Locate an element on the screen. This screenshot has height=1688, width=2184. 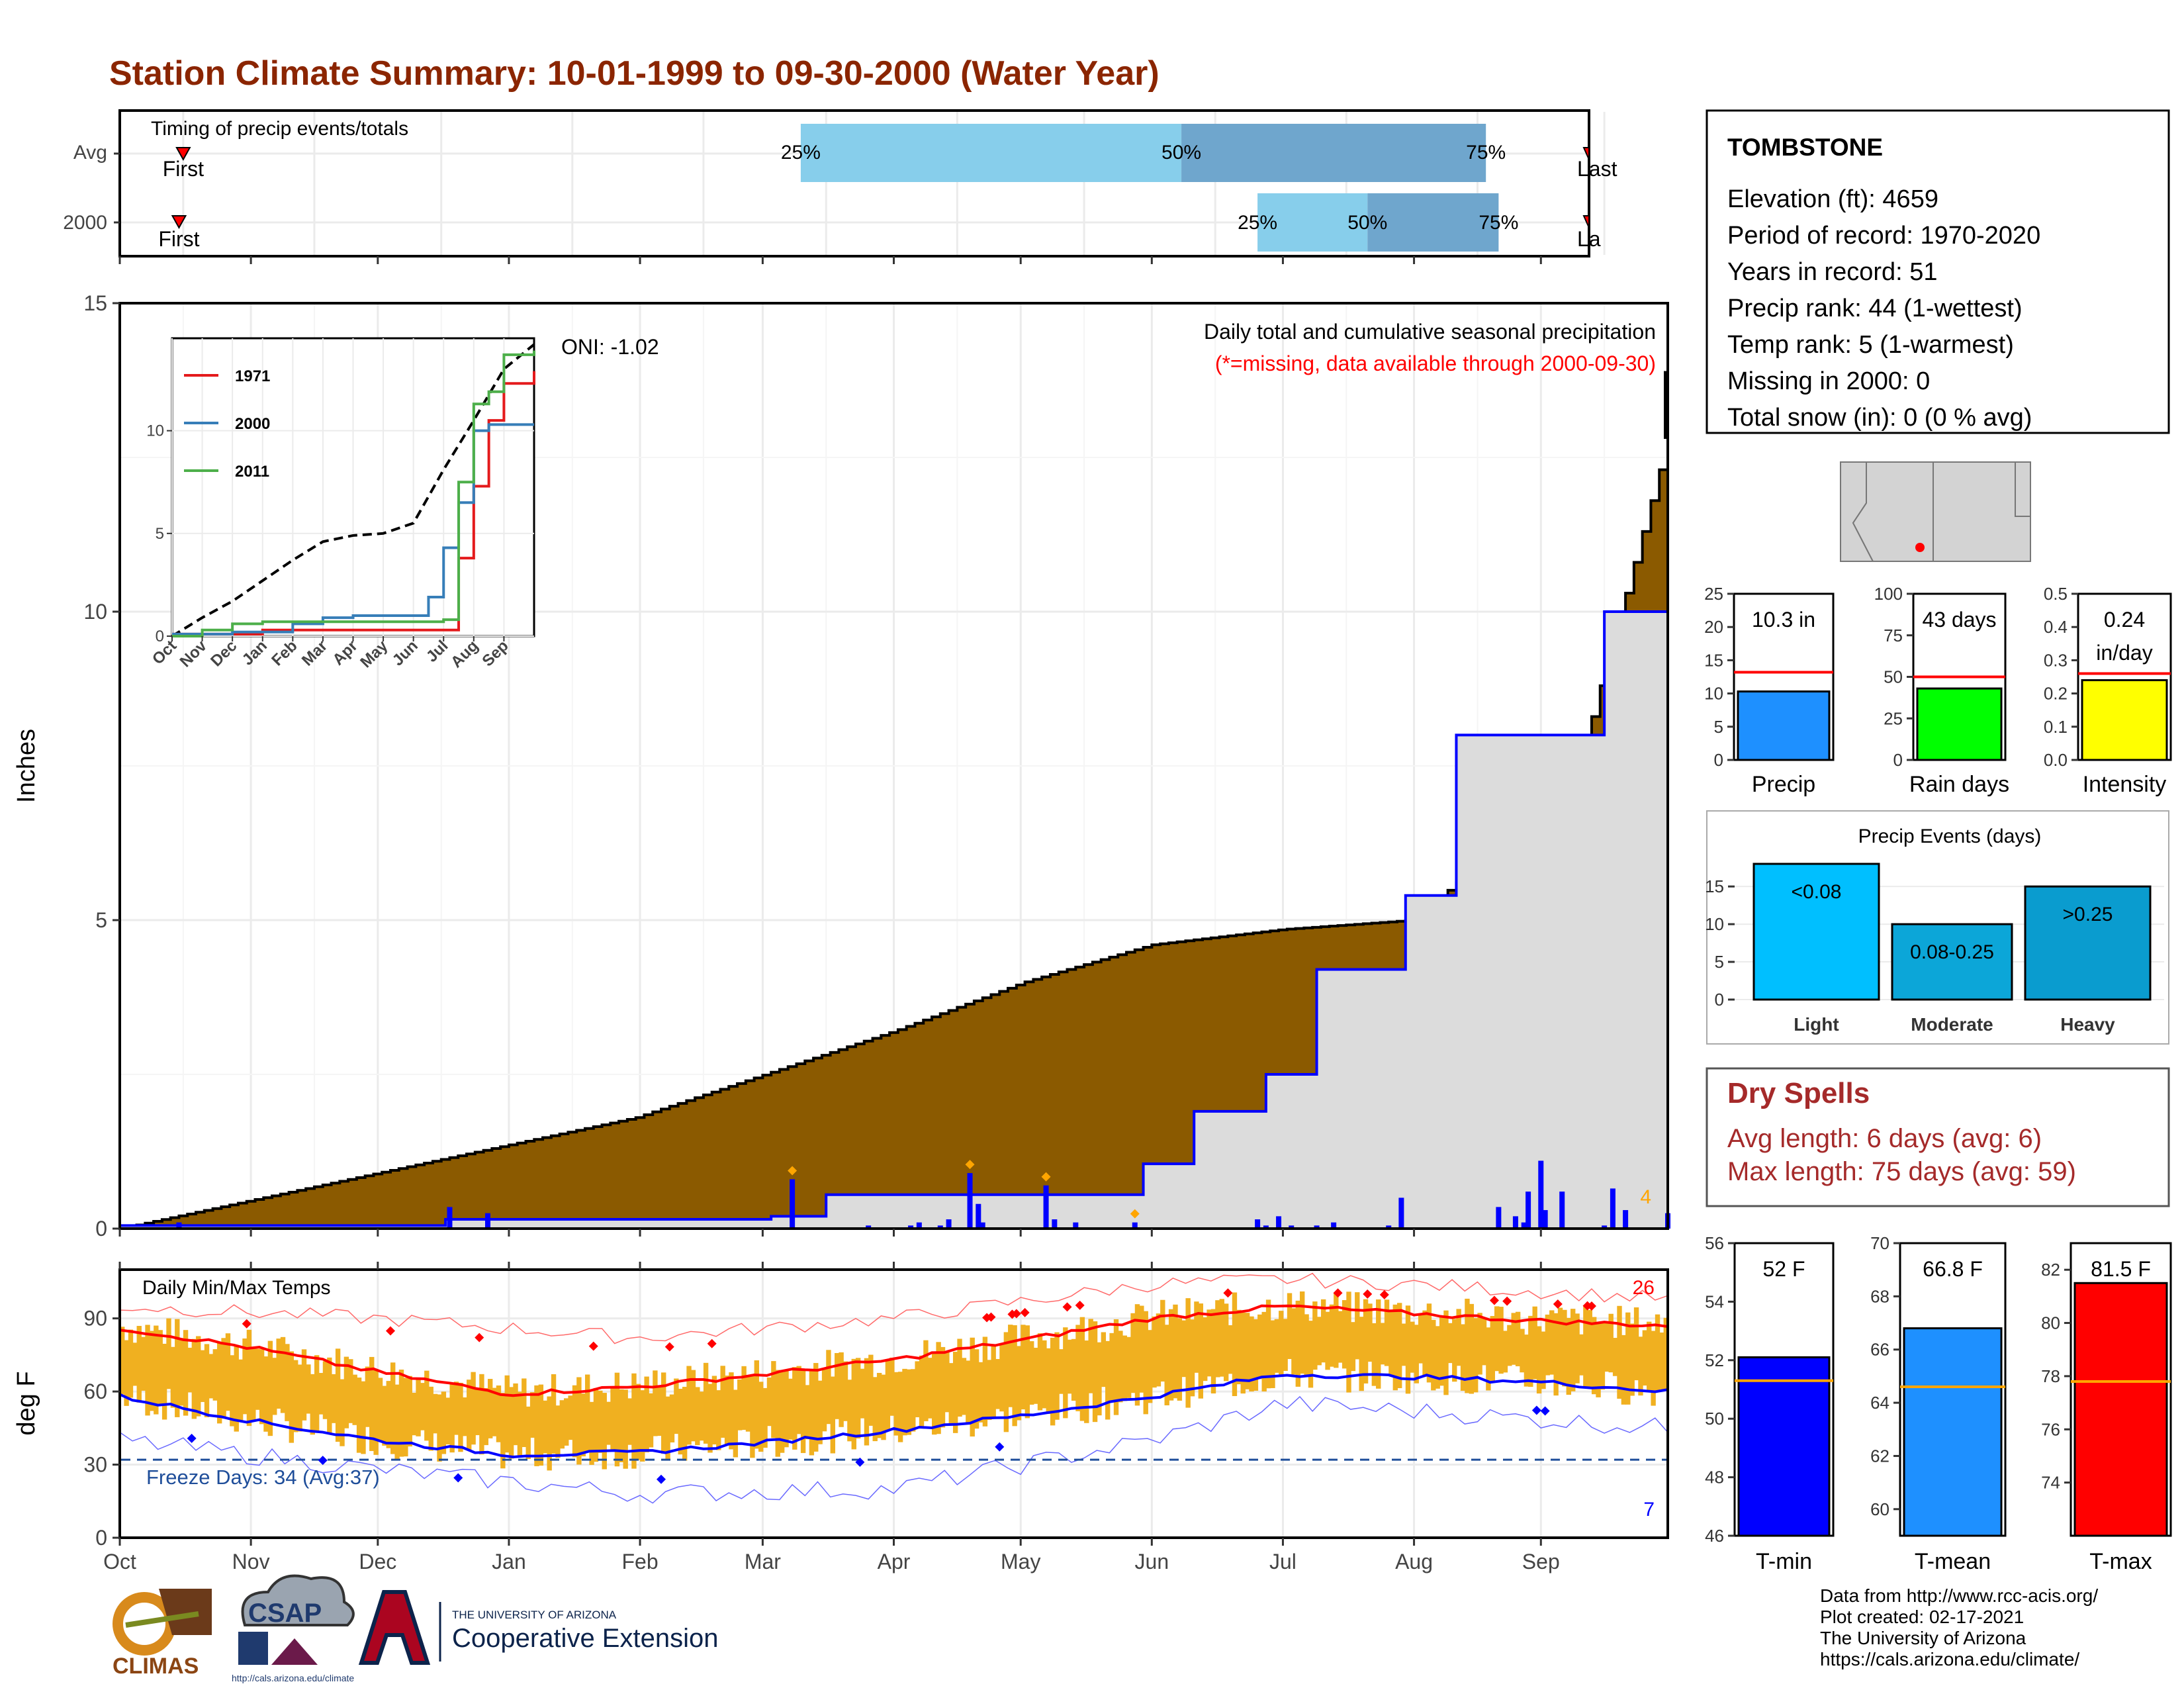
inset-legend: 1971 2000 2011 is located at coordinates (227, 424).